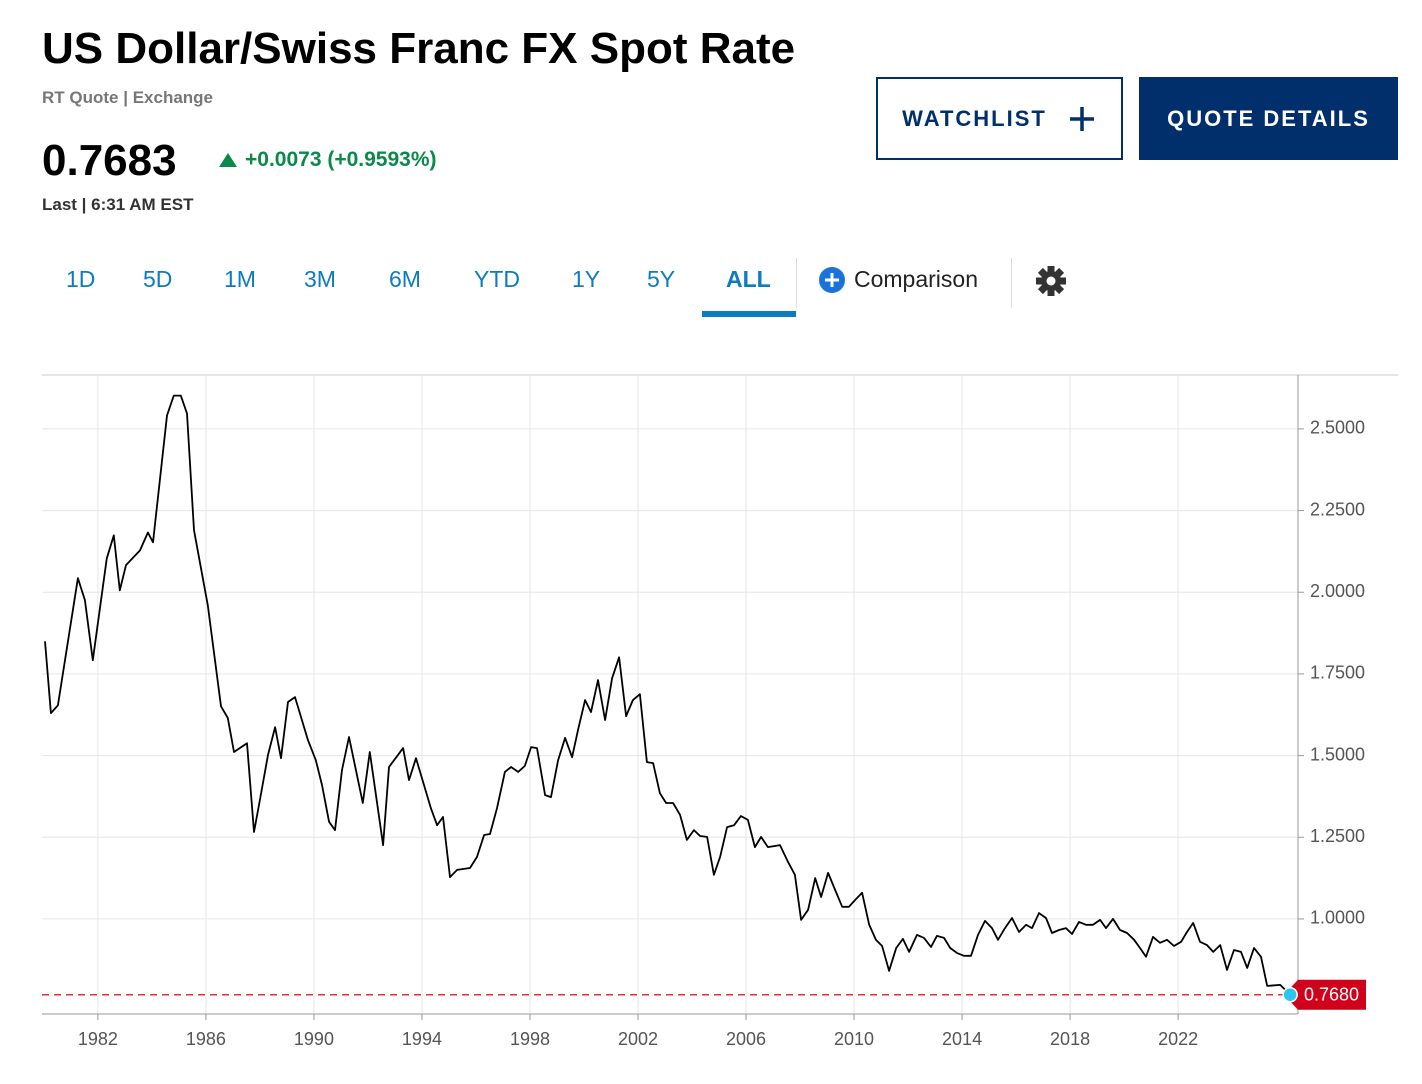  I want to click on watchlist-button: WATCHLIST, so click(999, 118).